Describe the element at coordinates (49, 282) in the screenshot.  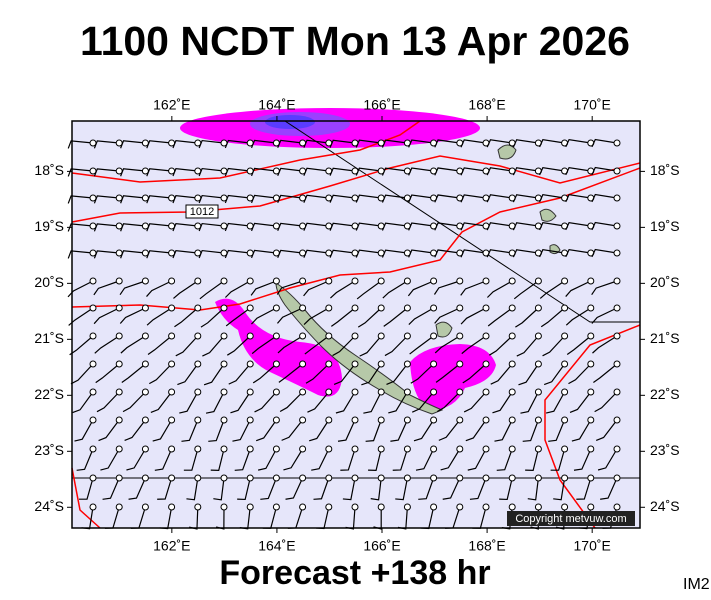
I see `lat-tick-label: 20˚S` at that location.